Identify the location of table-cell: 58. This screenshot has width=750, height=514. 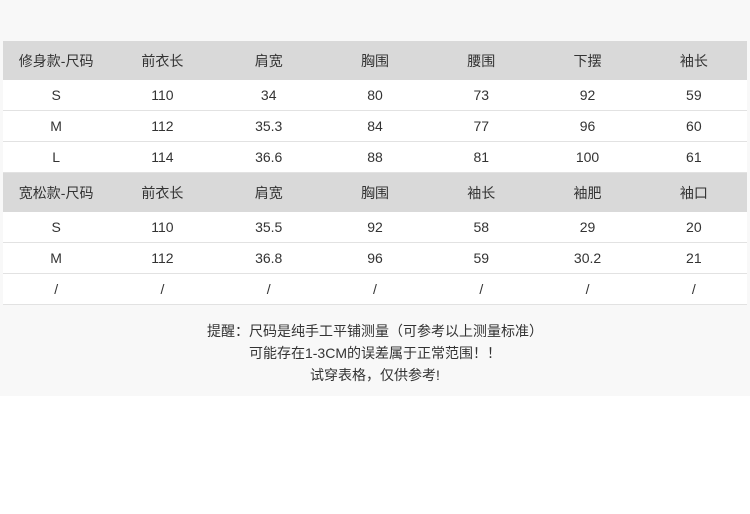
(481, 227).